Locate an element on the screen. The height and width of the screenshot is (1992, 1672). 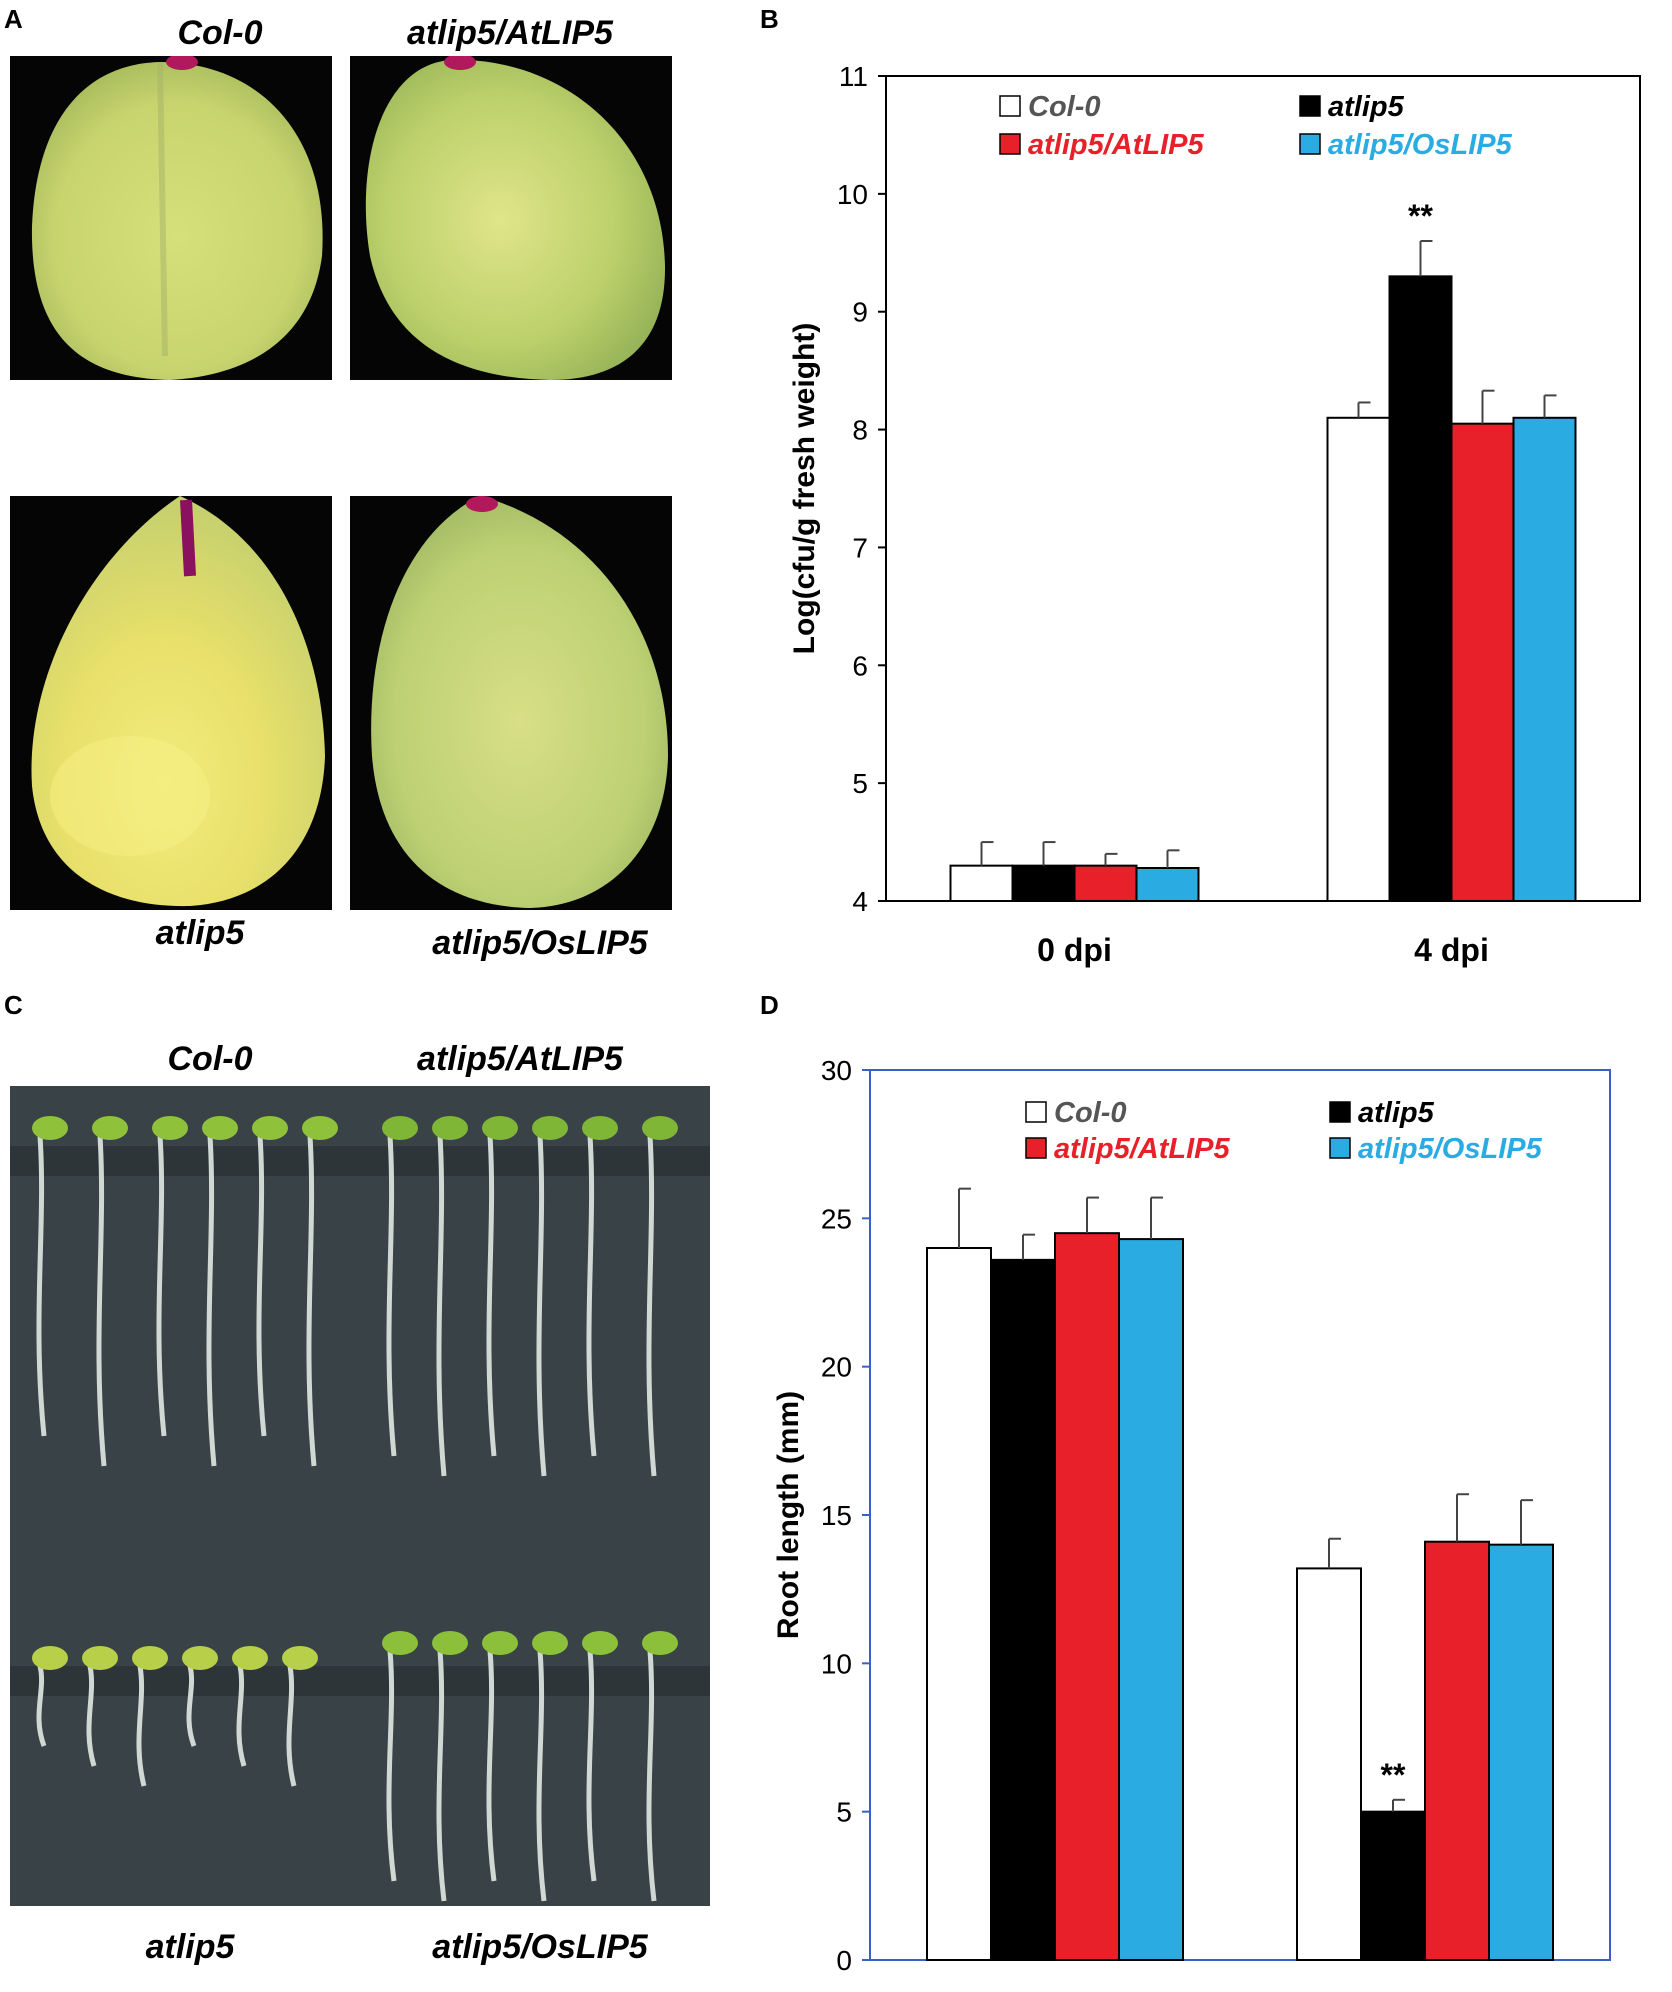
y-tick-label: 0 is located at coordinates (844, 1960).